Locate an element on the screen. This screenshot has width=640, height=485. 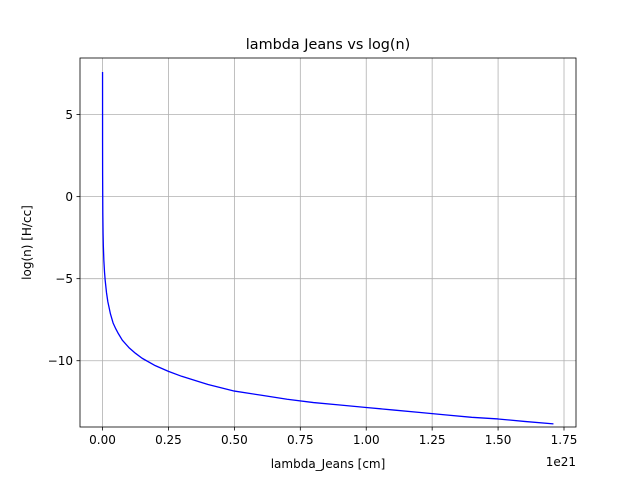
y-axis: 5 0 −5 −10 is located at coordinates (64, 238).